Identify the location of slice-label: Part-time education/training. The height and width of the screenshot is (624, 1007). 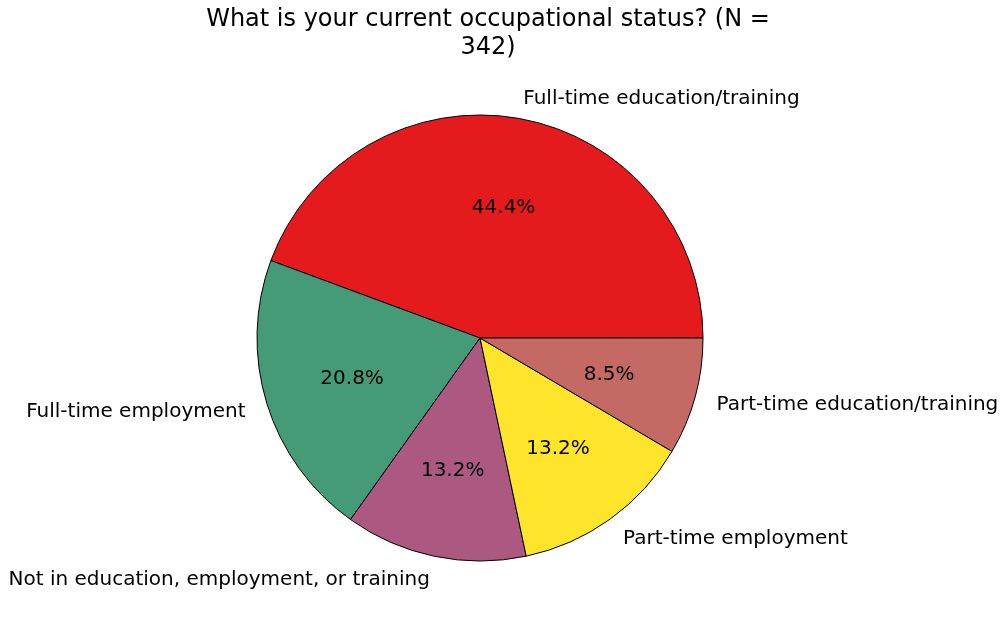
(857, 402).